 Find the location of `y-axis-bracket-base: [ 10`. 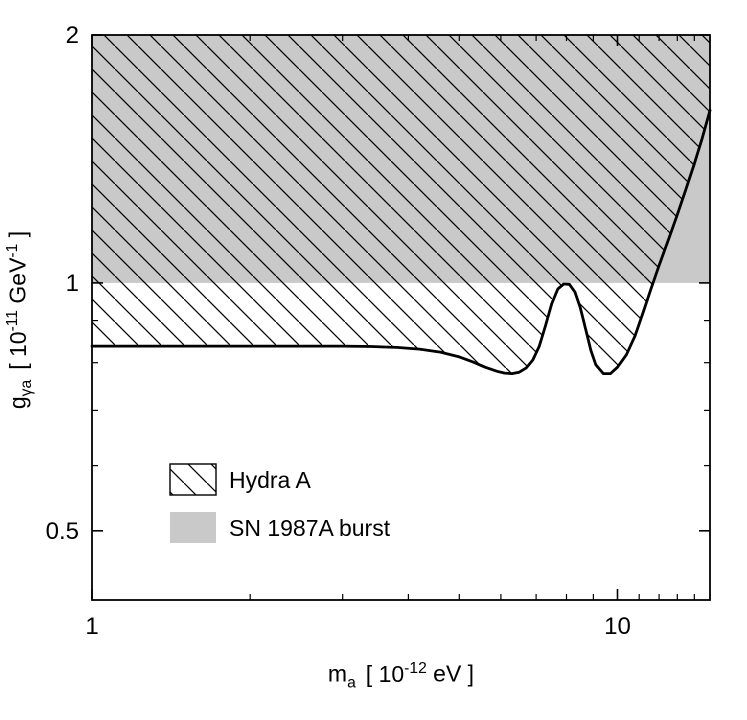

y-axis-bracket-base: [ 10 is located at coordinates (17, 350).